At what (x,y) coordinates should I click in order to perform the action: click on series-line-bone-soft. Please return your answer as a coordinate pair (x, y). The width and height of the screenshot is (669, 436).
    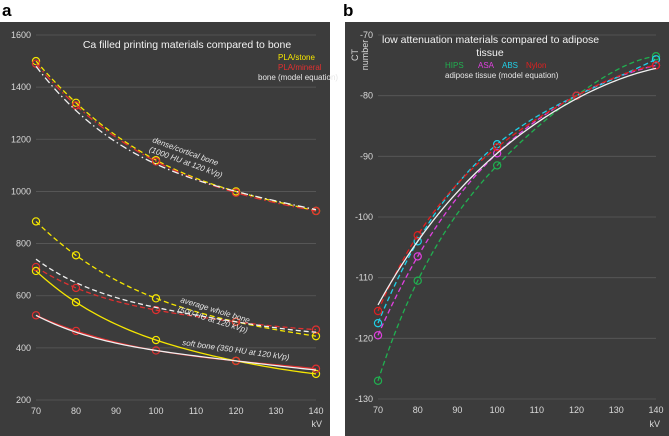
    Looking at the image, I should click on (176, 342).